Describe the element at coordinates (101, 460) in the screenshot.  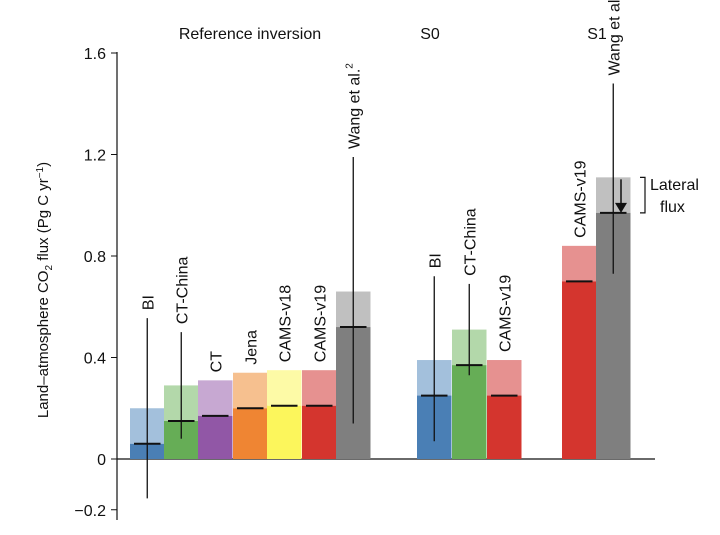
I see `y-tick-label: 0` at that location.